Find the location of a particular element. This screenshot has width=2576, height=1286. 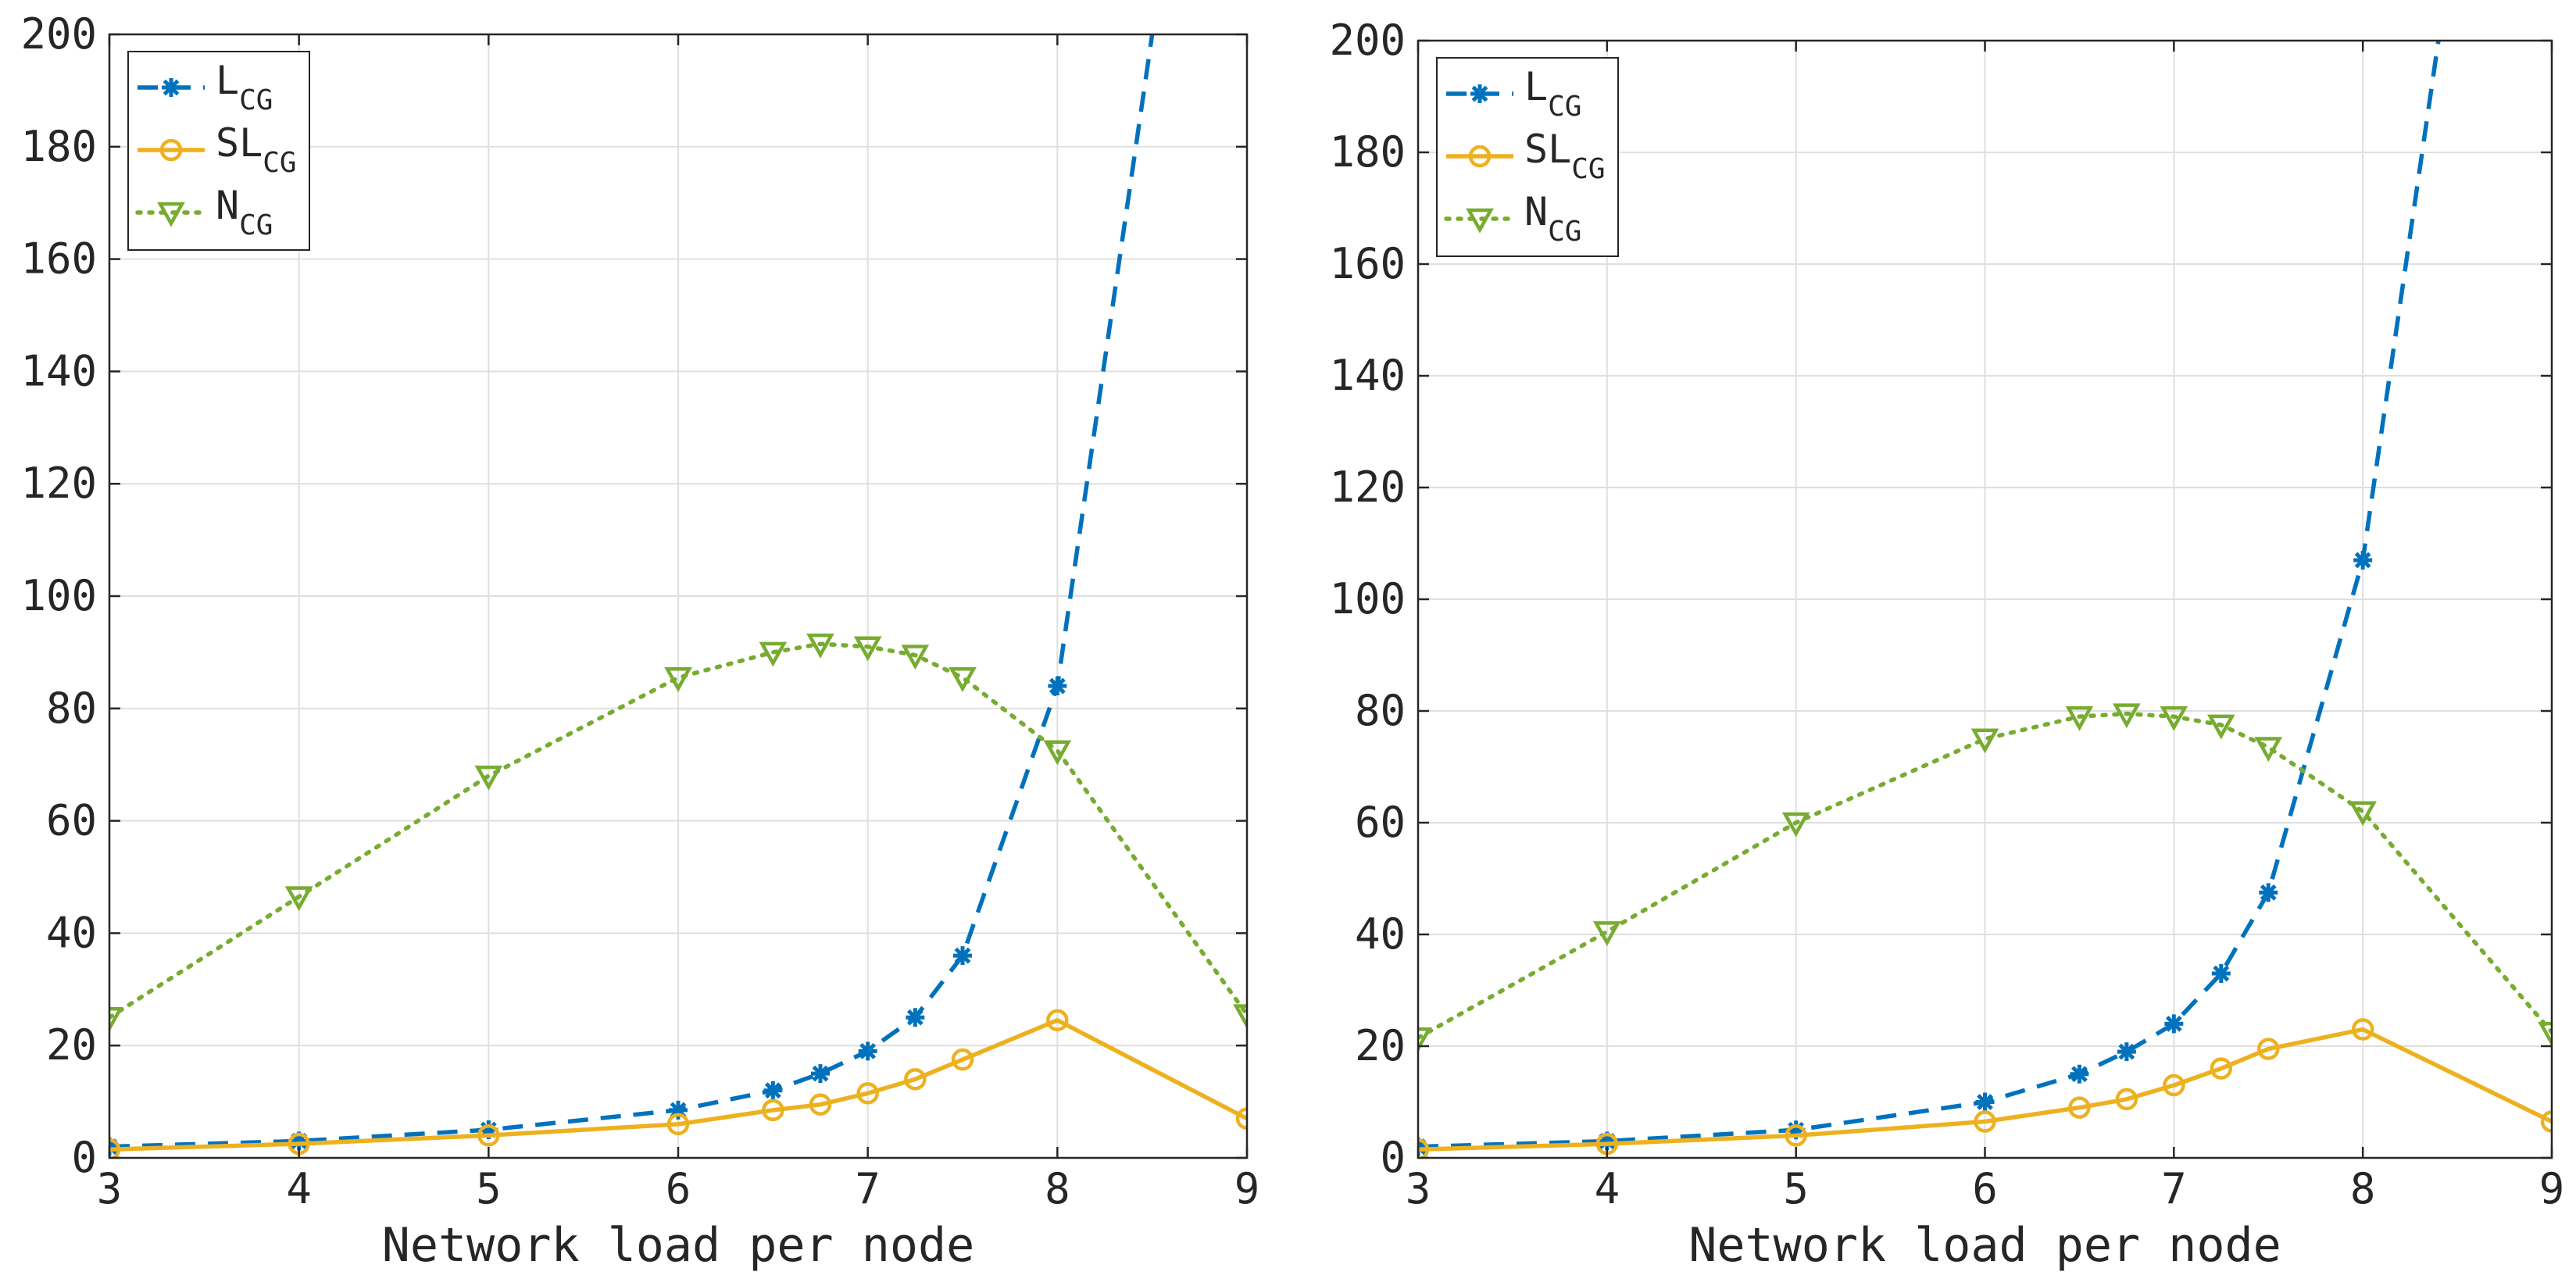

chart-2-series-sl-cg is located at coordinates (1985, 1088).